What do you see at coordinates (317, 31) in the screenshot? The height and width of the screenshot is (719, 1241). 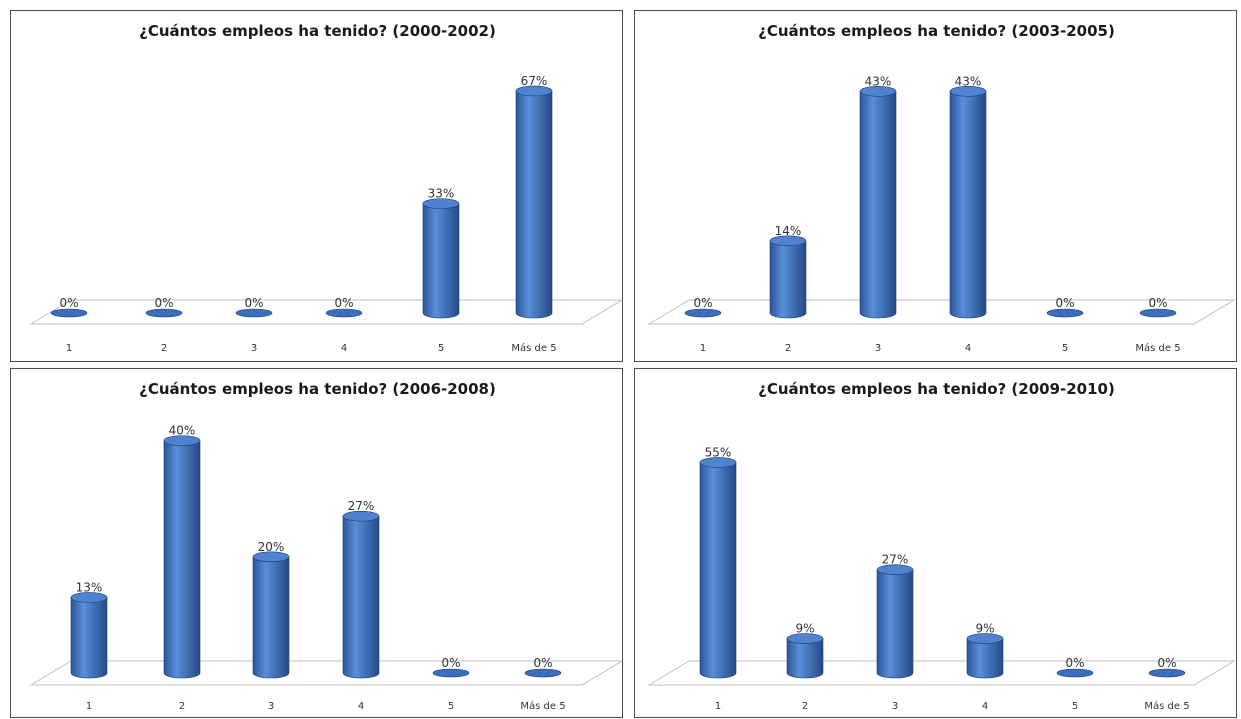 I see `chart-title: ¿Cuántos empleos ha tenido? (2000-2002)` at bounding box center [317, 31].